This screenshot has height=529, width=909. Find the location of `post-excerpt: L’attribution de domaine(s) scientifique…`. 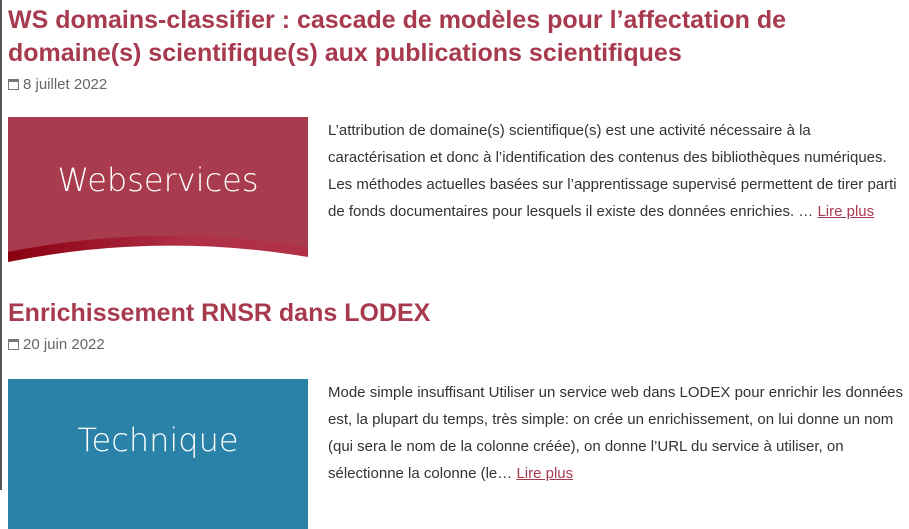

post-excerpt: L’attribution de domaine(s) scientifique… is located at coordinates (618, 171).